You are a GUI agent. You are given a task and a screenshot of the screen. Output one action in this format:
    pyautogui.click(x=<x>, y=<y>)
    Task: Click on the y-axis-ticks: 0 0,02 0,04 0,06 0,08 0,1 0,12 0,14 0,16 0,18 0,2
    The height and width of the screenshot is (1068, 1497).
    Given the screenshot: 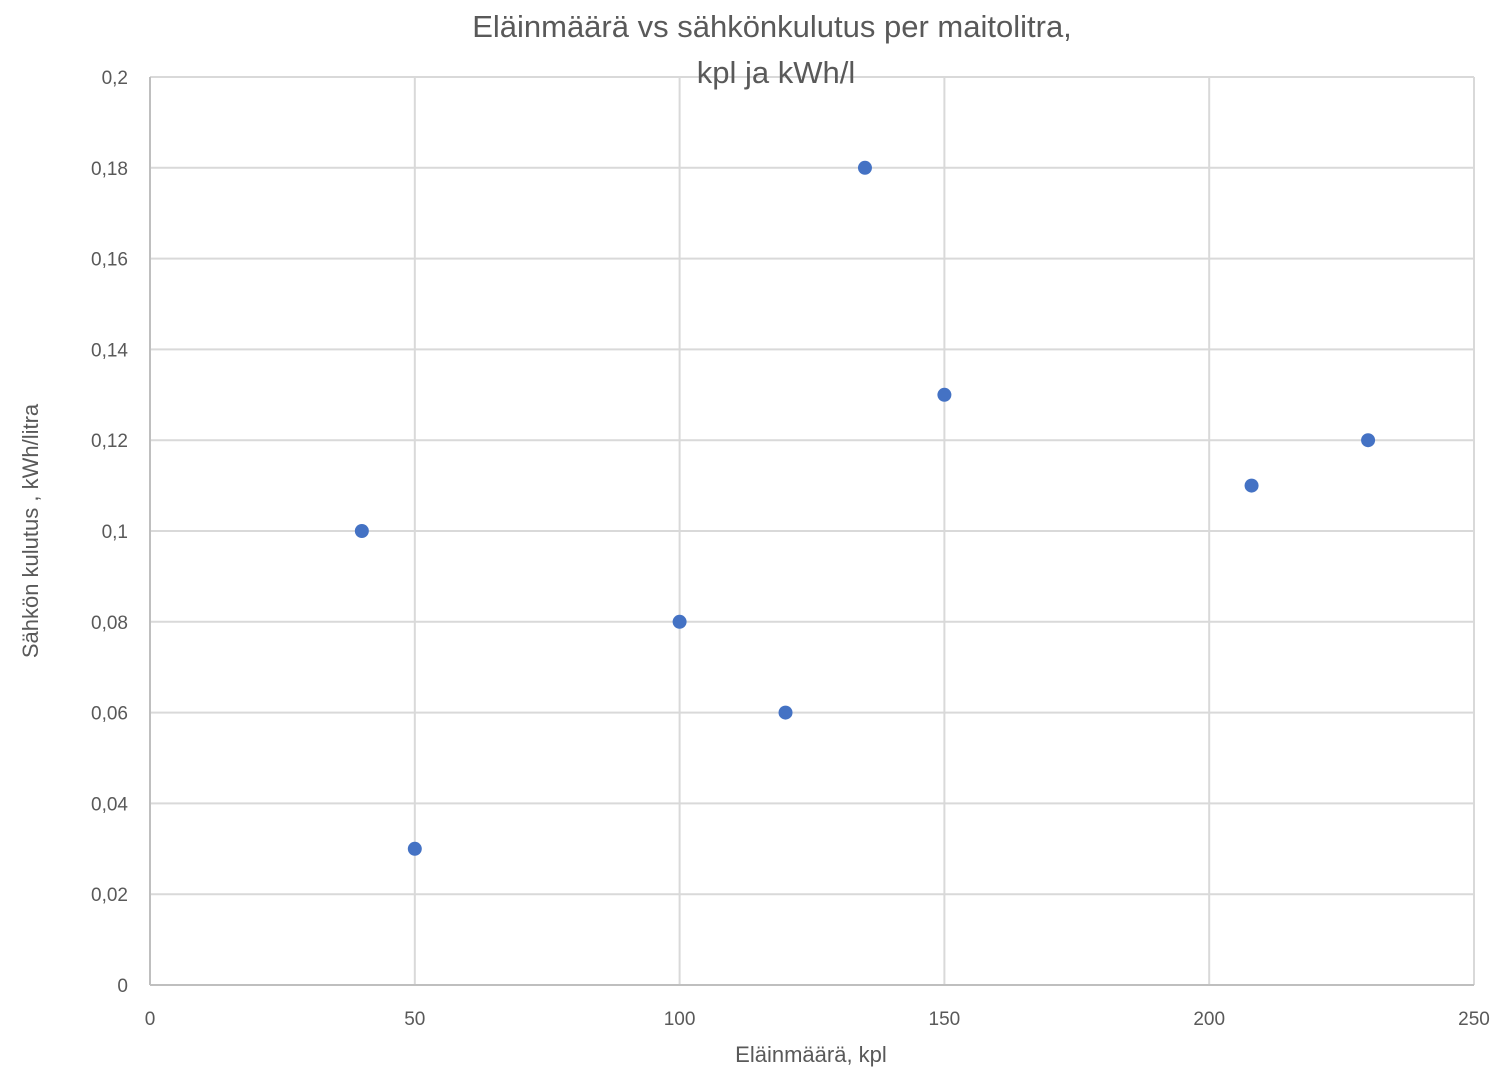 What is the action you would take?
    pyautogui.click(x=109, y=532)
    